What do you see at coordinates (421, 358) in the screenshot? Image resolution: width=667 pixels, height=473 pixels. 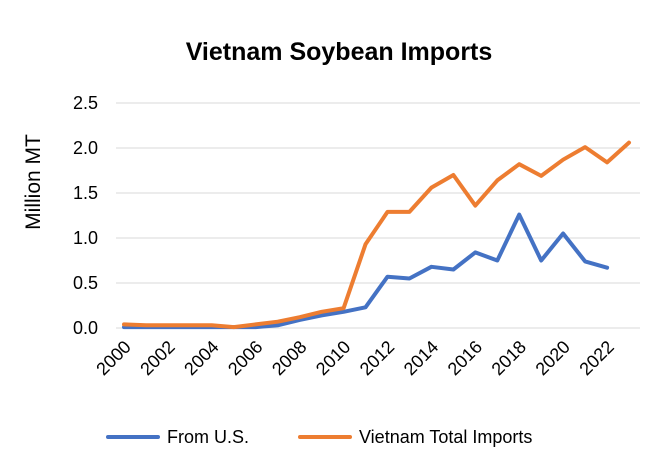 I see `x-tick-label: 2014` at bounding box center [421, 358].